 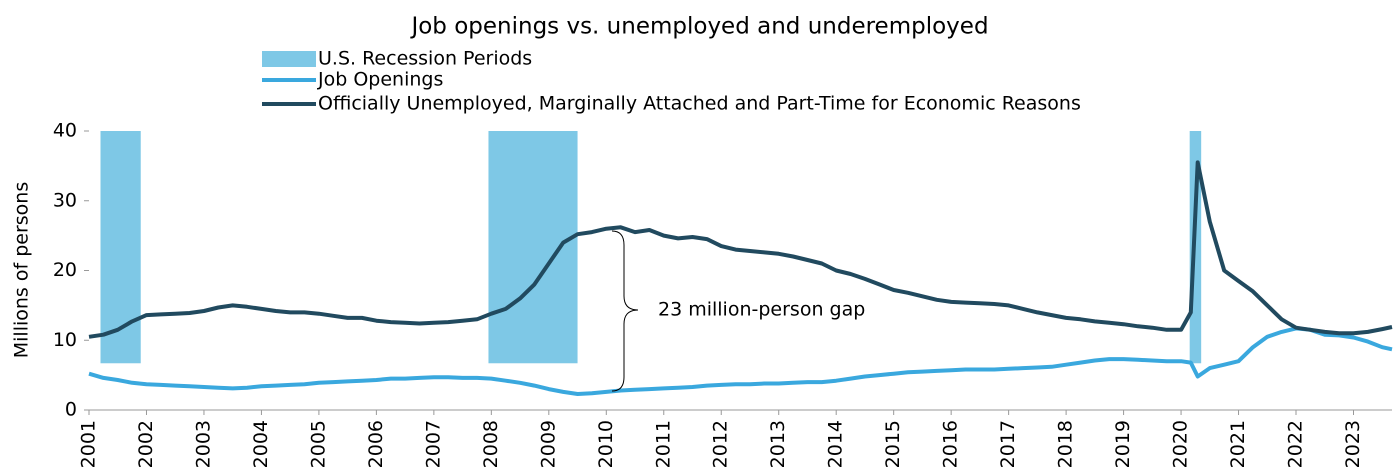 I want to click on x-tick-label: 2009, so click(x=548, y=444).